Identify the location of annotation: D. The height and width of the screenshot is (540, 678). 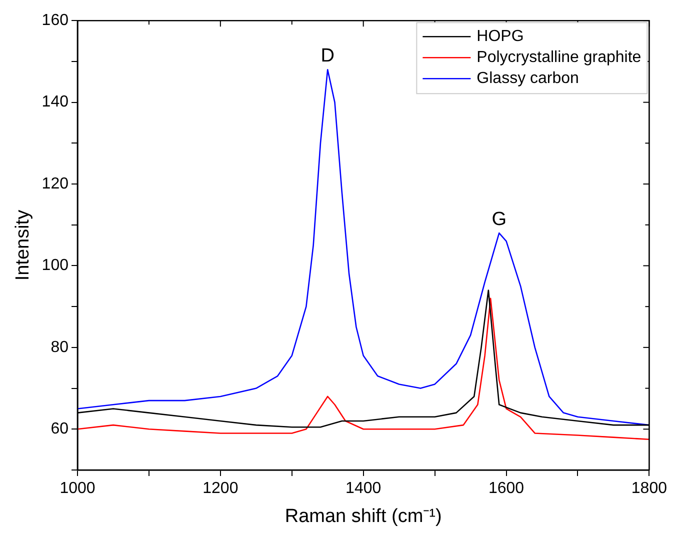
(327, 55).